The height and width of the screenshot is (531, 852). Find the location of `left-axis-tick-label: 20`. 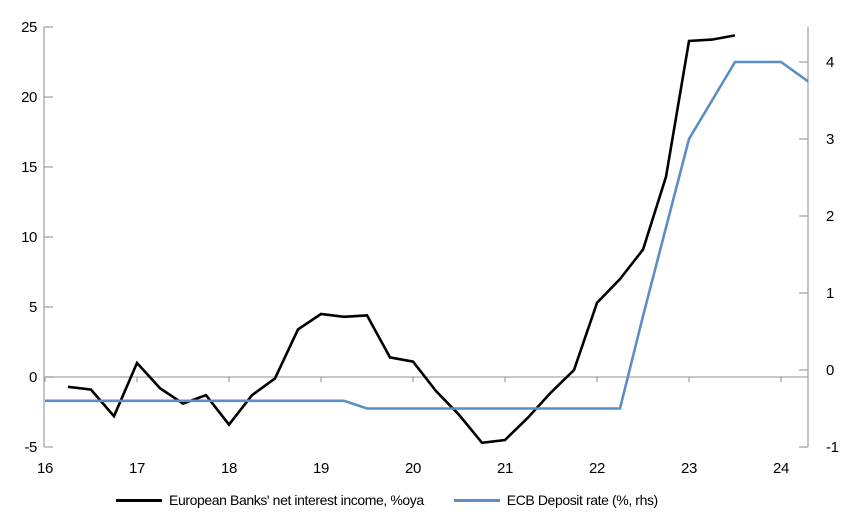

left-axis-tick-label: 20 is located at coordinates (29, 97).